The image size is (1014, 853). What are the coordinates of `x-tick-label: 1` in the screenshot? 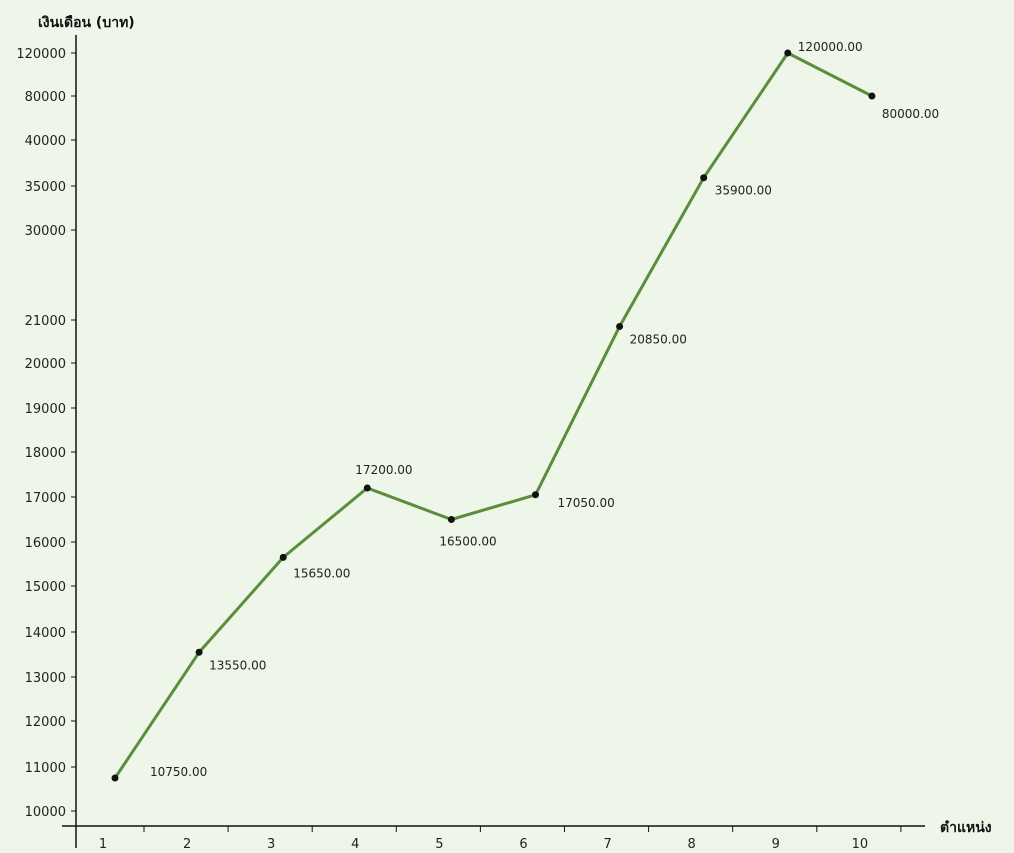 It's located at (103, 844).